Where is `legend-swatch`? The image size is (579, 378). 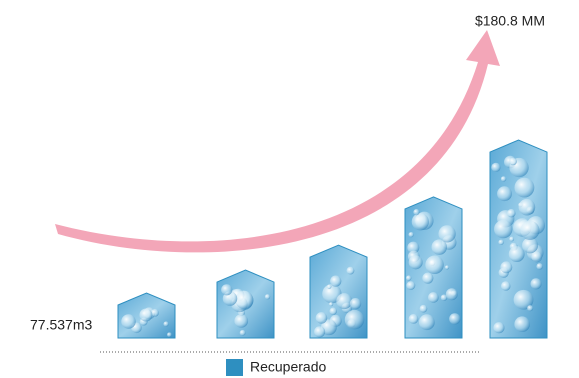 legend-swatch is located at coordinates (234, 367).